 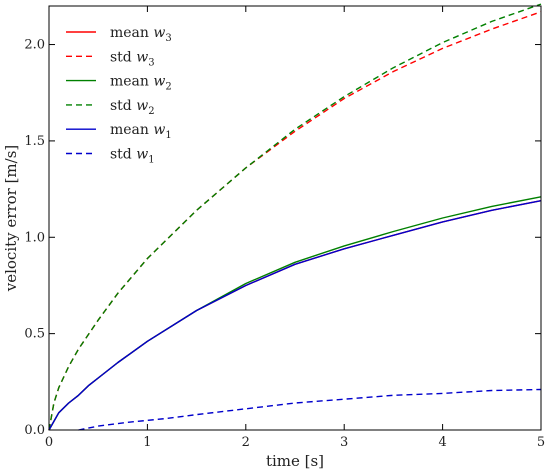 What do you see at coordinates (344, 442) in the screenshot?
I see `x-tick-label: 3` at bounding box center [344, 442].